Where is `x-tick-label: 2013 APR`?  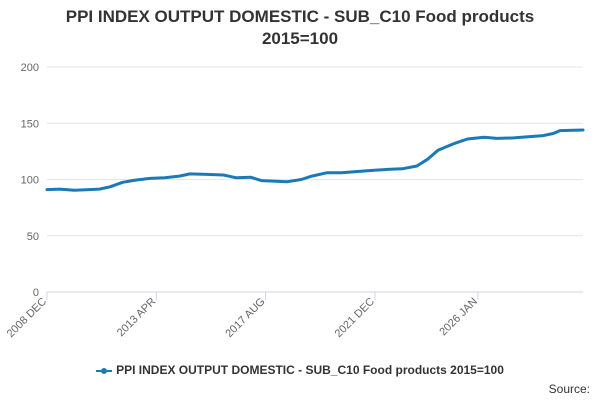
x-tick-label: 2013 APR is located at coordinates (137, 318).